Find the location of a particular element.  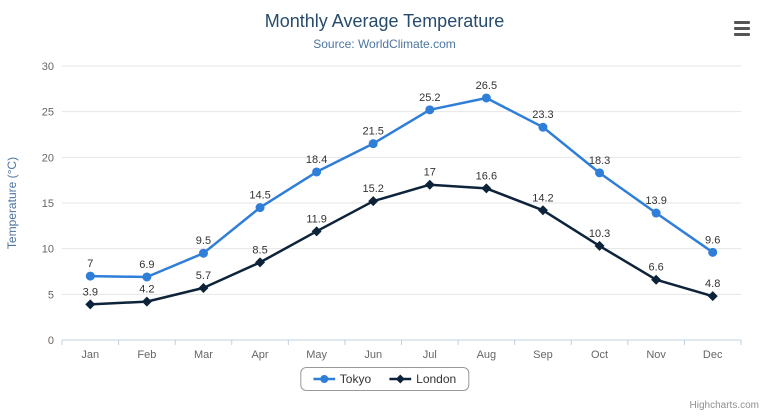

x-axis-label: Oct is located at coordinates (599, 355).